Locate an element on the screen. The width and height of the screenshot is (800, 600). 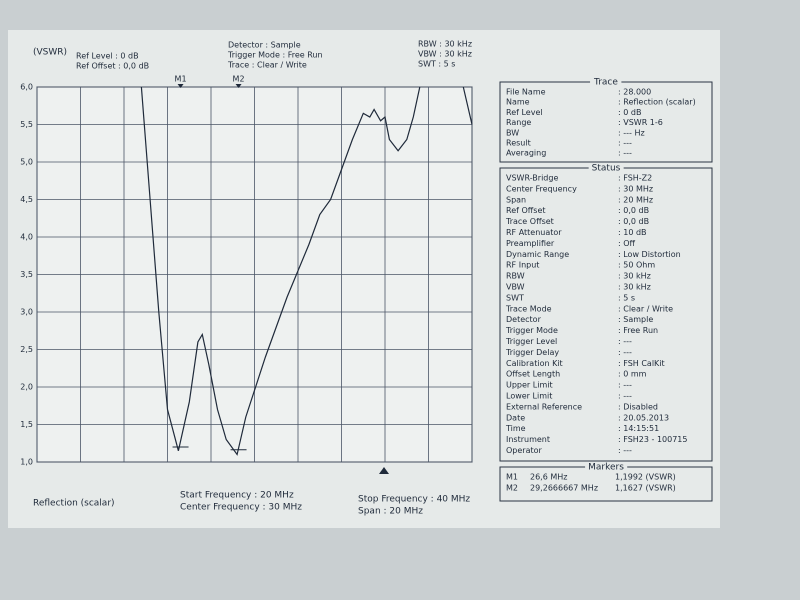
panel-cell: Trigger Mode is located at coordinates (531, 330).